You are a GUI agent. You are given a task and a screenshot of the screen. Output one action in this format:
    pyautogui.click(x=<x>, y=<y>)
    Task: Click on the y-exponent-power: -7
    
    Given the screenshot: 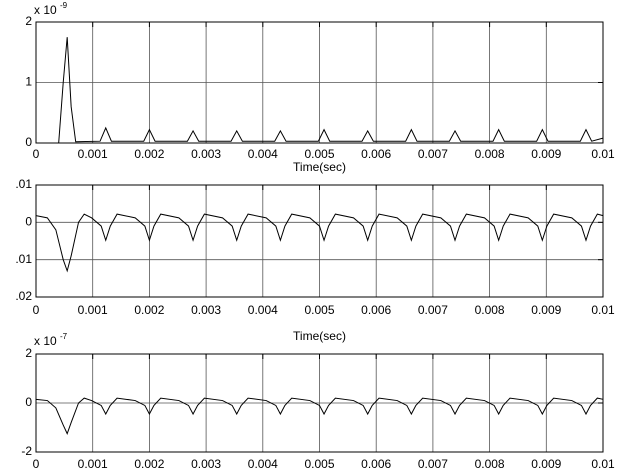 What is the action you would take?
    pyautogui.click(x=64, y=336)
    